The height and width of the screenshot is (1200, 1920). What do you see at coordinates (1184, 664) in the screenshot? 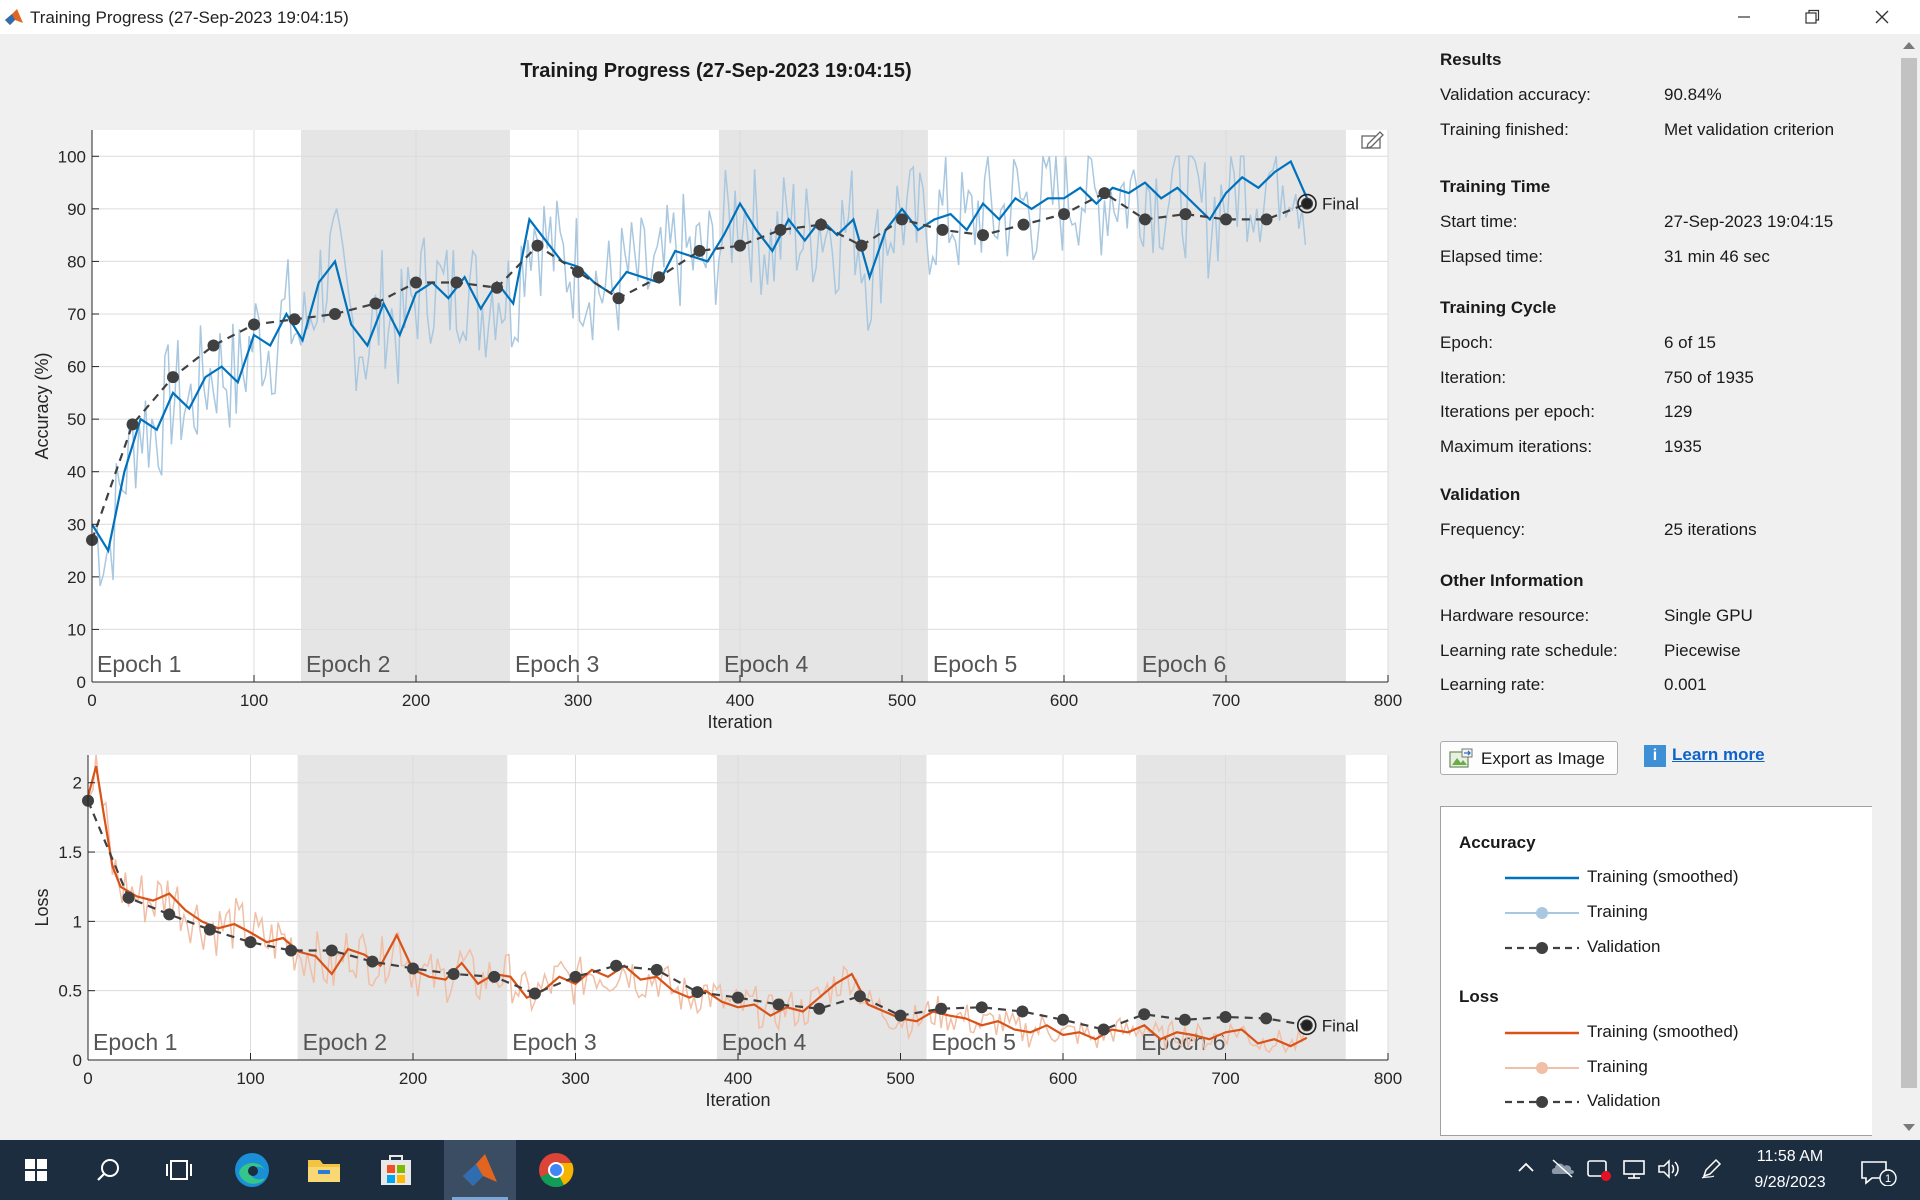
I see `epoch-label: Epoch 6` at bounding box center [1184, 664].